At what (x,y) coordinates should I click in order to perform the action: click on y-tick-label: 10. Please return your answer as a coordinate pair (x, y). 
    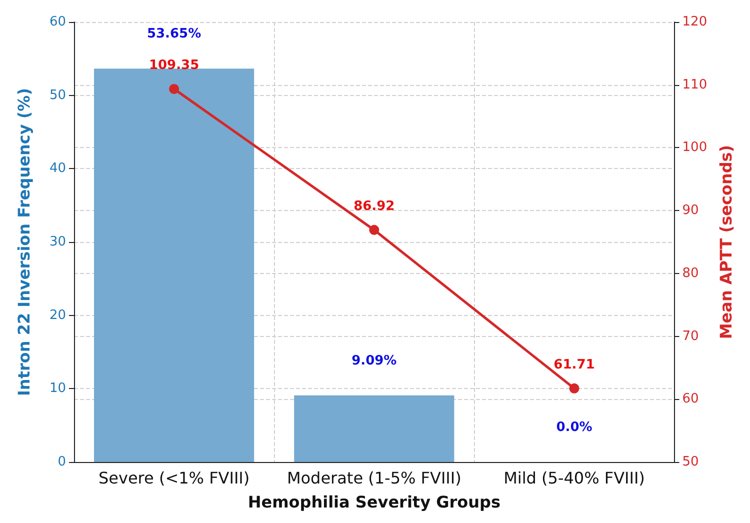
    Looking at the image, I should click on (57, 388).